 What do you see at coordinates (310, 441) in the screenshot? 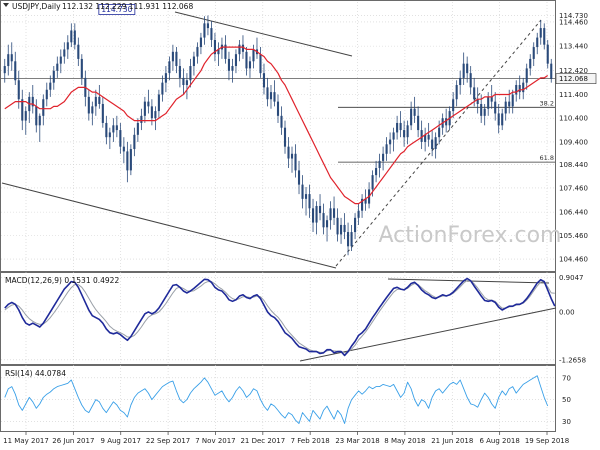
I see `x-tick-label: 7 Feb 2018` at bounding box center [310, 441].